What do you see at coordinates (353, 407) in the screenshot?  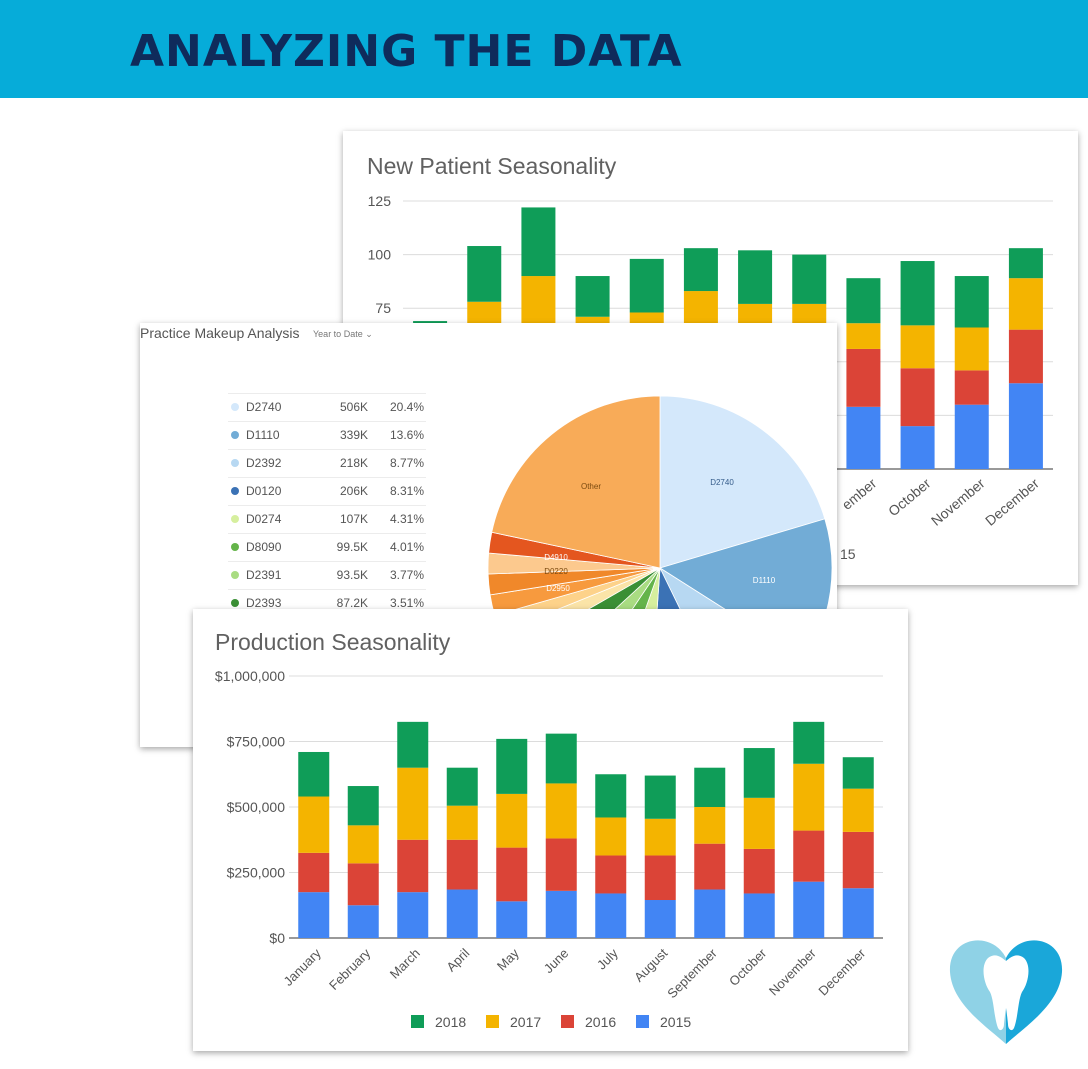 I see `procedure-value: 506K` at bounding box center [353, 407].